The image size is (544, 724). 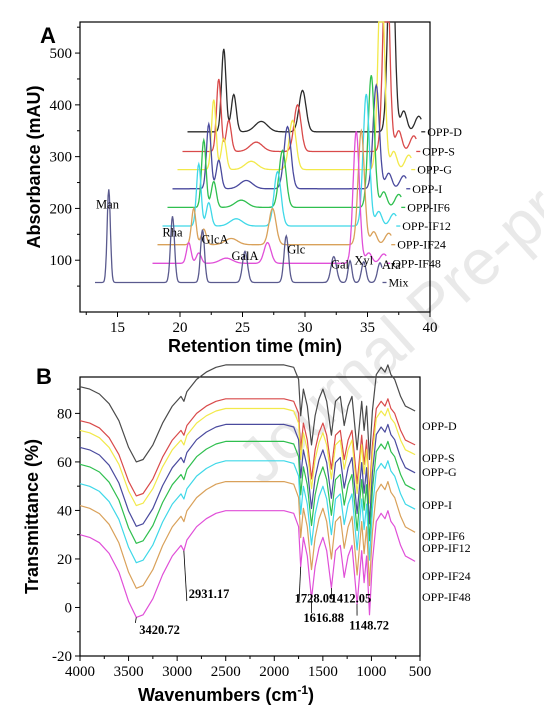 What do you see at coordinates (61, 261) in the screenshot?
I see `y-tick-label: 100` at bounding box center [61, 261].